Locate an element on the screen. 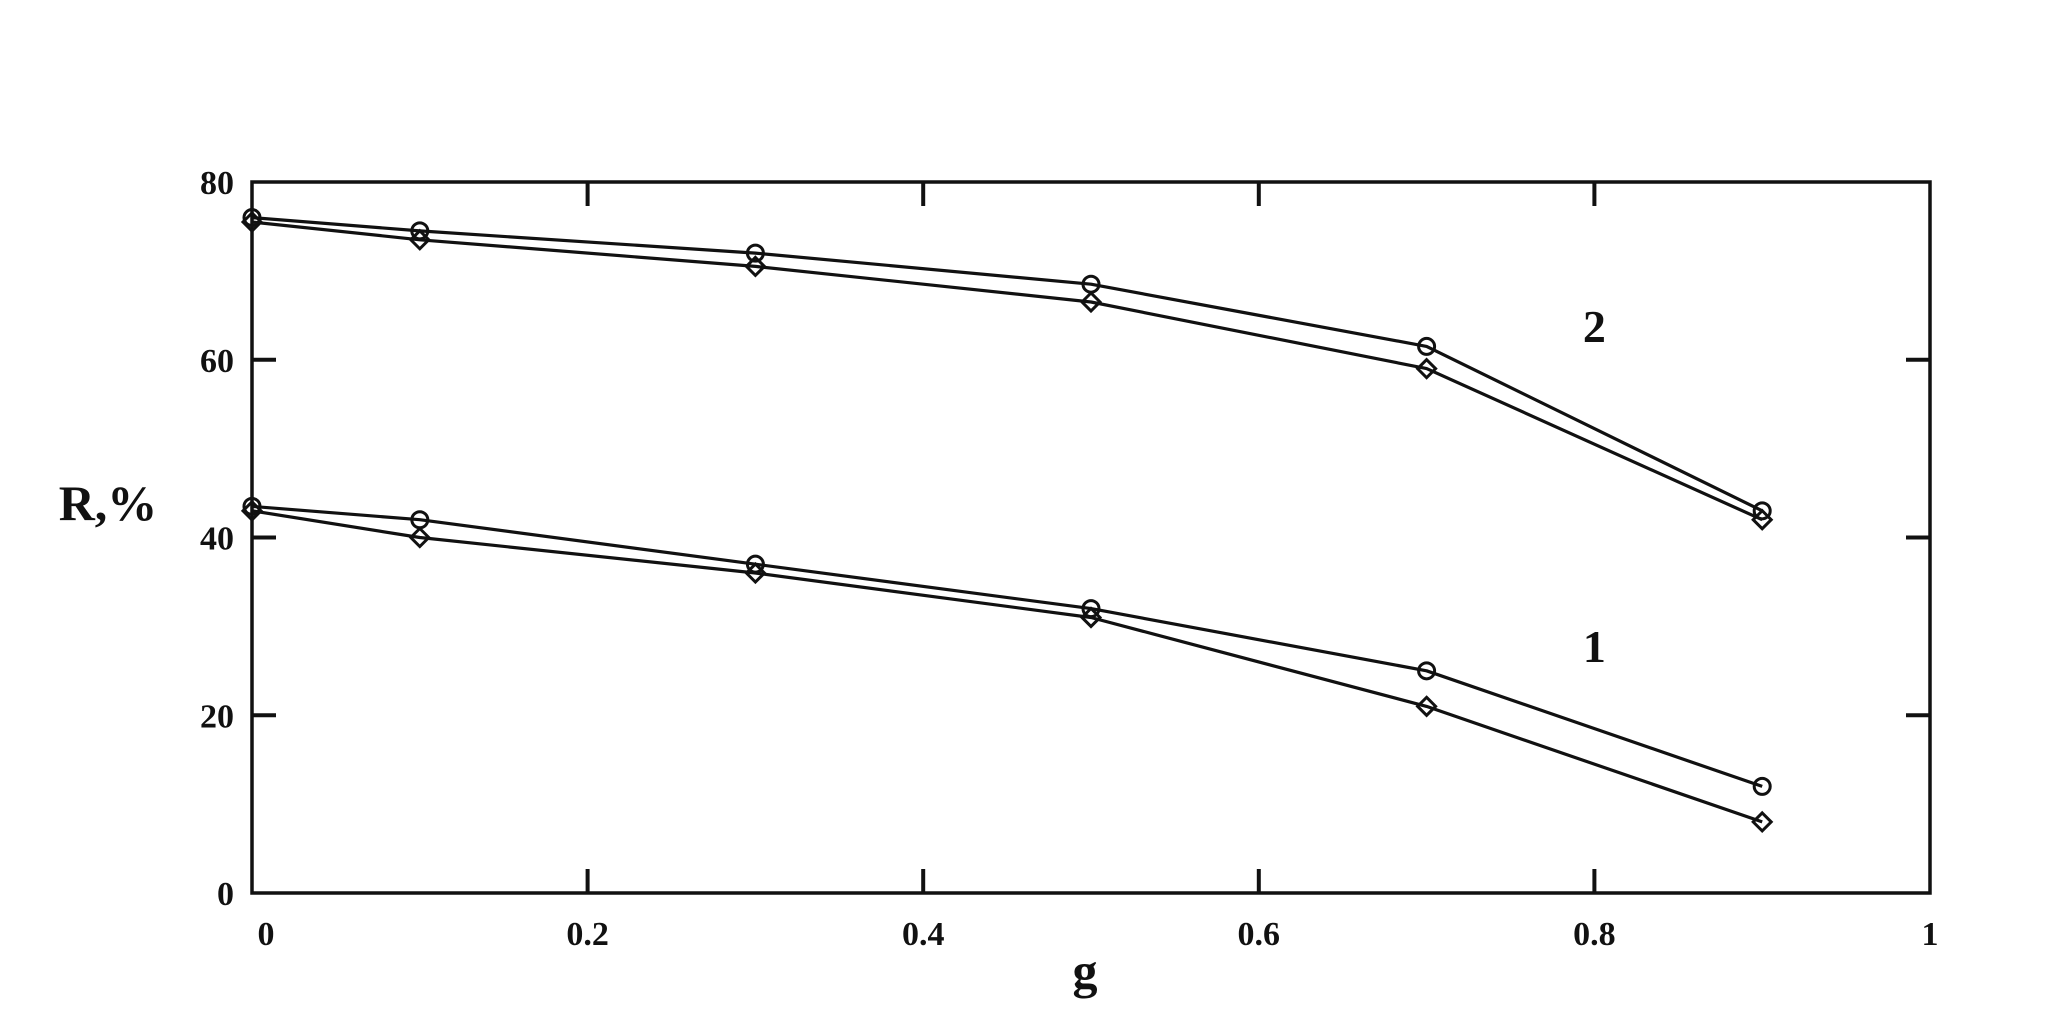  y-tick-label: 20 is located at coordinates (217, 716).